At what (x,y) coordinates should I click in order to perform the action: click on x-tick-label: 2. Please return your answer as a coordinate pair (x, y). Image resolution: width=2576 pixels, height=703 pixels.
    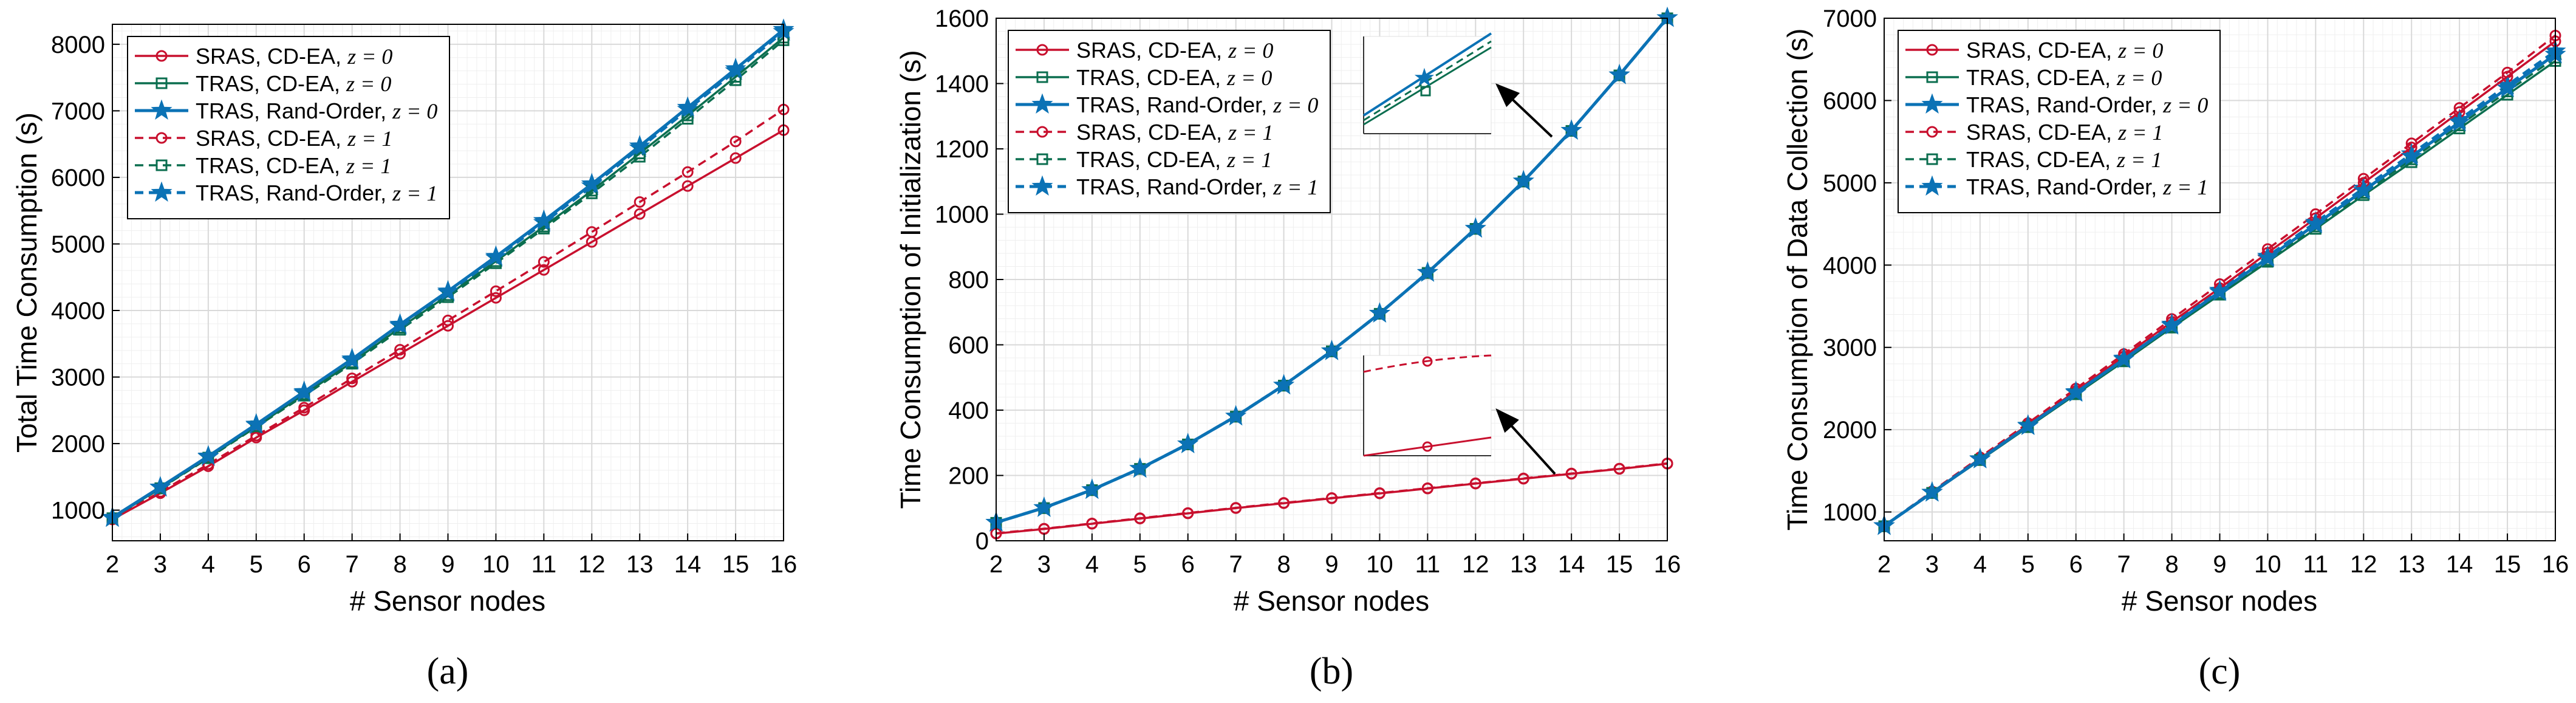
    Looking at the image, I should click on (112, 564).